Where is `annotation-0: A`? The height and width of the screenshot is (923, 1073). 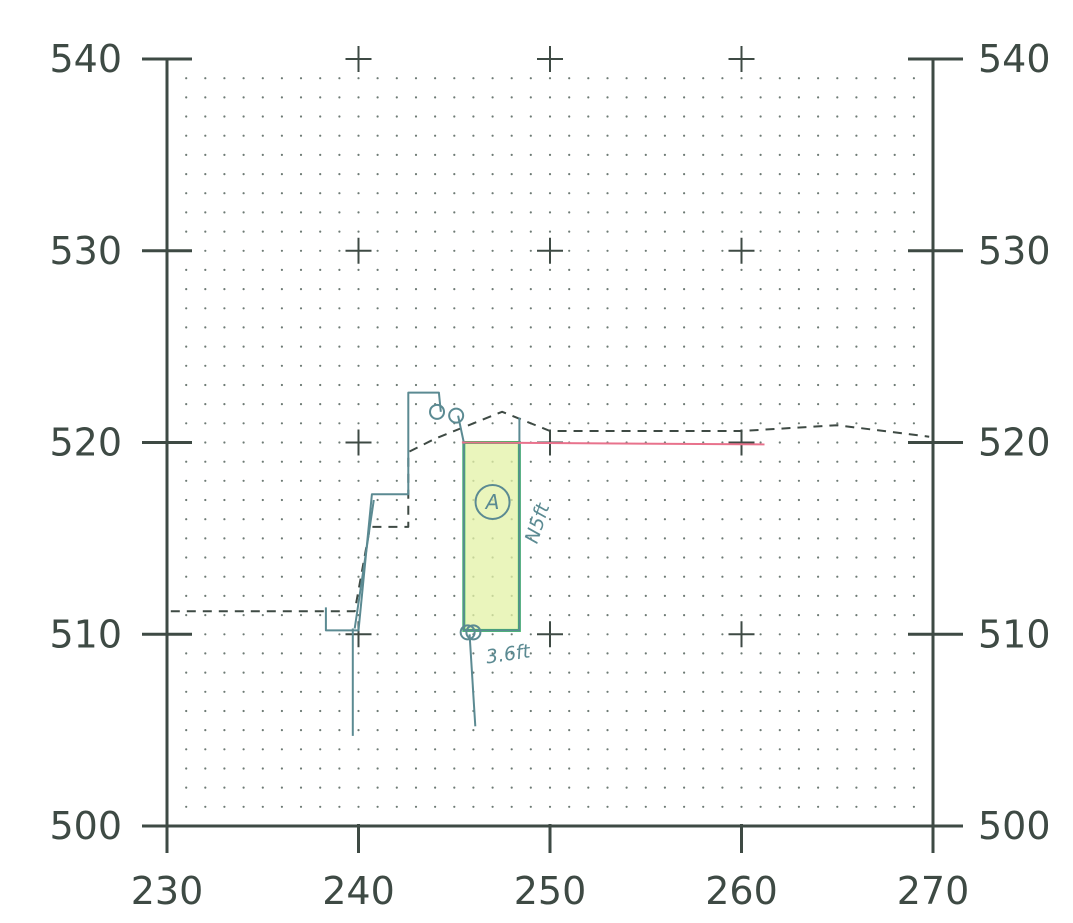 annotation-0: A is located at coordinates (492, 501).